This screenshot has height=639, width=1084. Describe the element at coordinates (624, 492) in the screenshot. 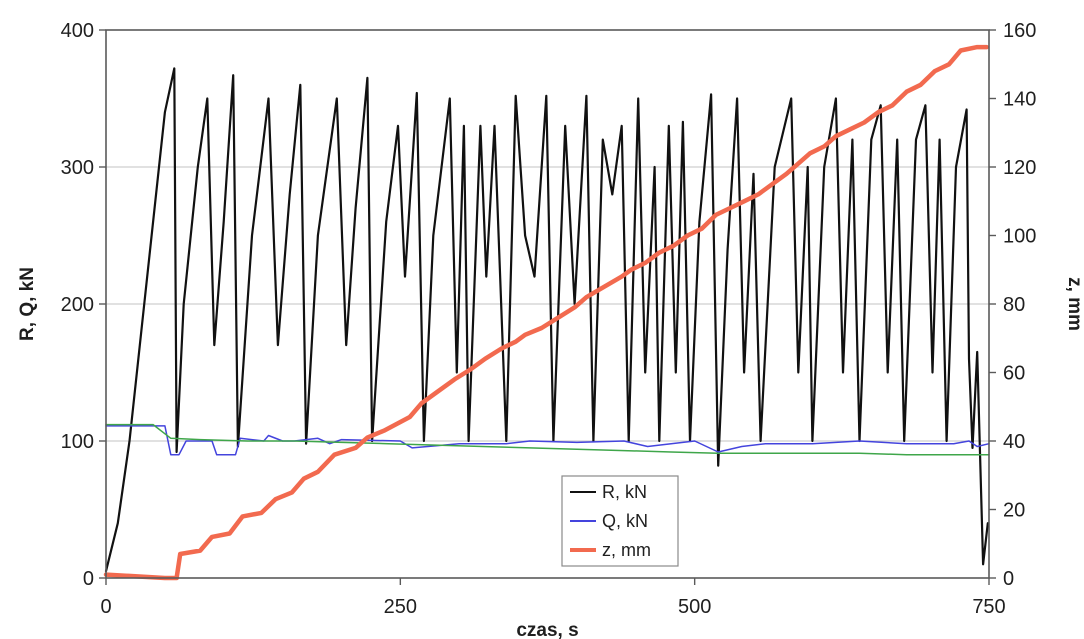

I see `legend-label-r: R, kN` at that location.